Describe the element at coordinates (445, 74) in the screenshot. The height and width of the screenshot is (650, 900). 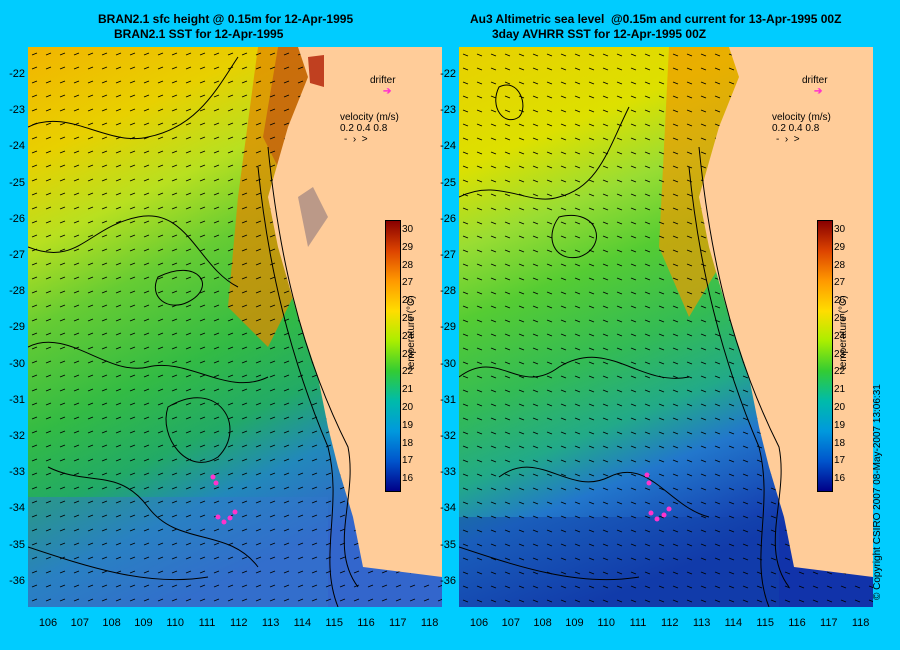
I see `right-lat-label: -22` at that location.